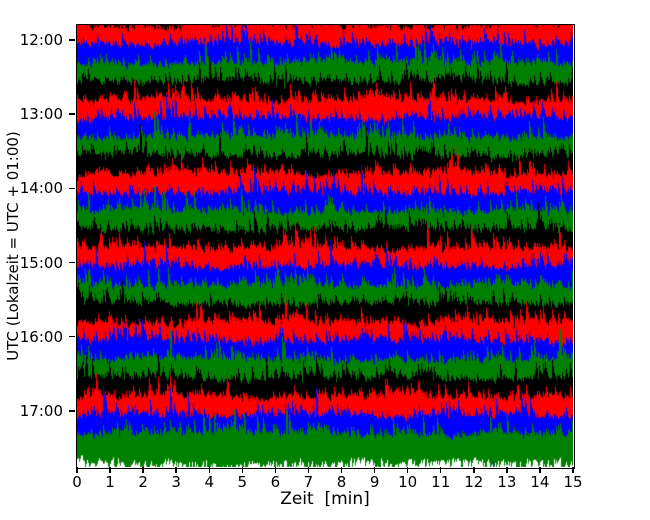 The height and width of the screenshot is (520, 650). Describe the element at coordinates (474, 482) in the screenshot. I see `x-tick-label: 12` at that location.